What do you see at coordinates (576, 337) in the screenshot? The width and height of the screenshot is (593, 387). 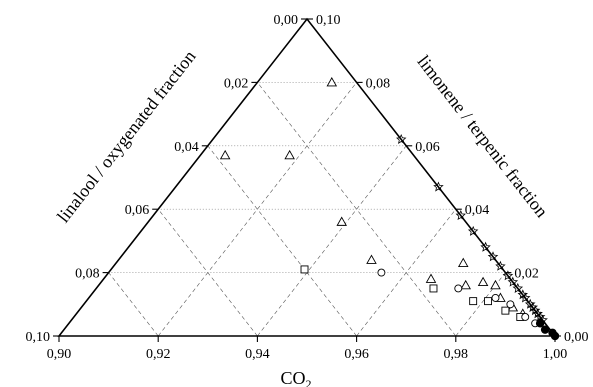 I see `right-tick-label: 0,00` at bounding box center [576, 337].